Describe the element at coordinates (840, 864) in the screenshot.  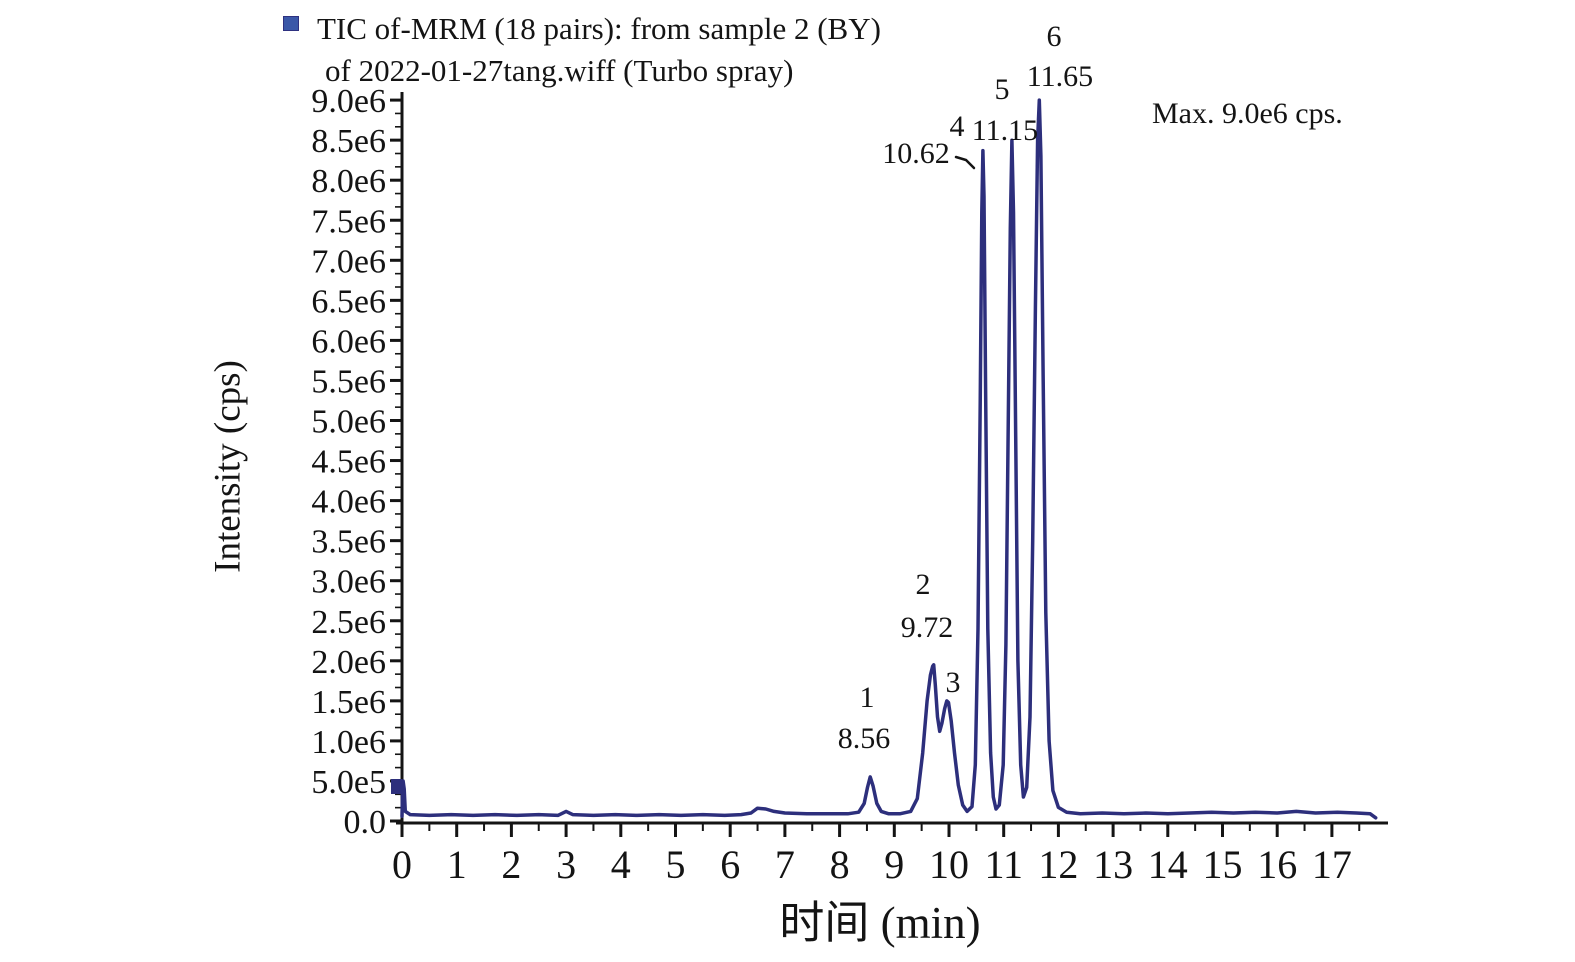
I see `x-tick-label: 8` at that location.